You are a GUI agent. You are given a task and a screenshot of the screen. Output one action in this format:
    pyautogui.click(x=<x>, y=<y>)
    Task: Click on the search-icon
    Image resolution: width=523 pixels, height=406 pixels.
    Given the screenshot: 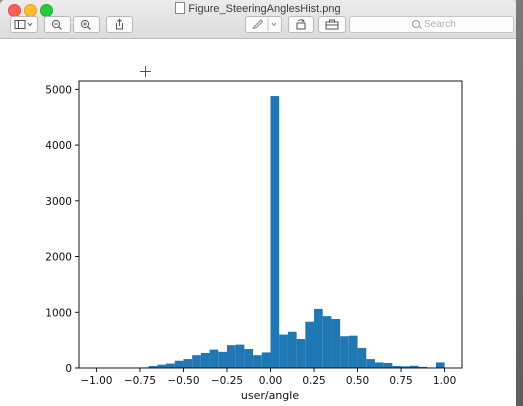 What is the action you would take?
    pyautogui.click(x=416, y=24)
    